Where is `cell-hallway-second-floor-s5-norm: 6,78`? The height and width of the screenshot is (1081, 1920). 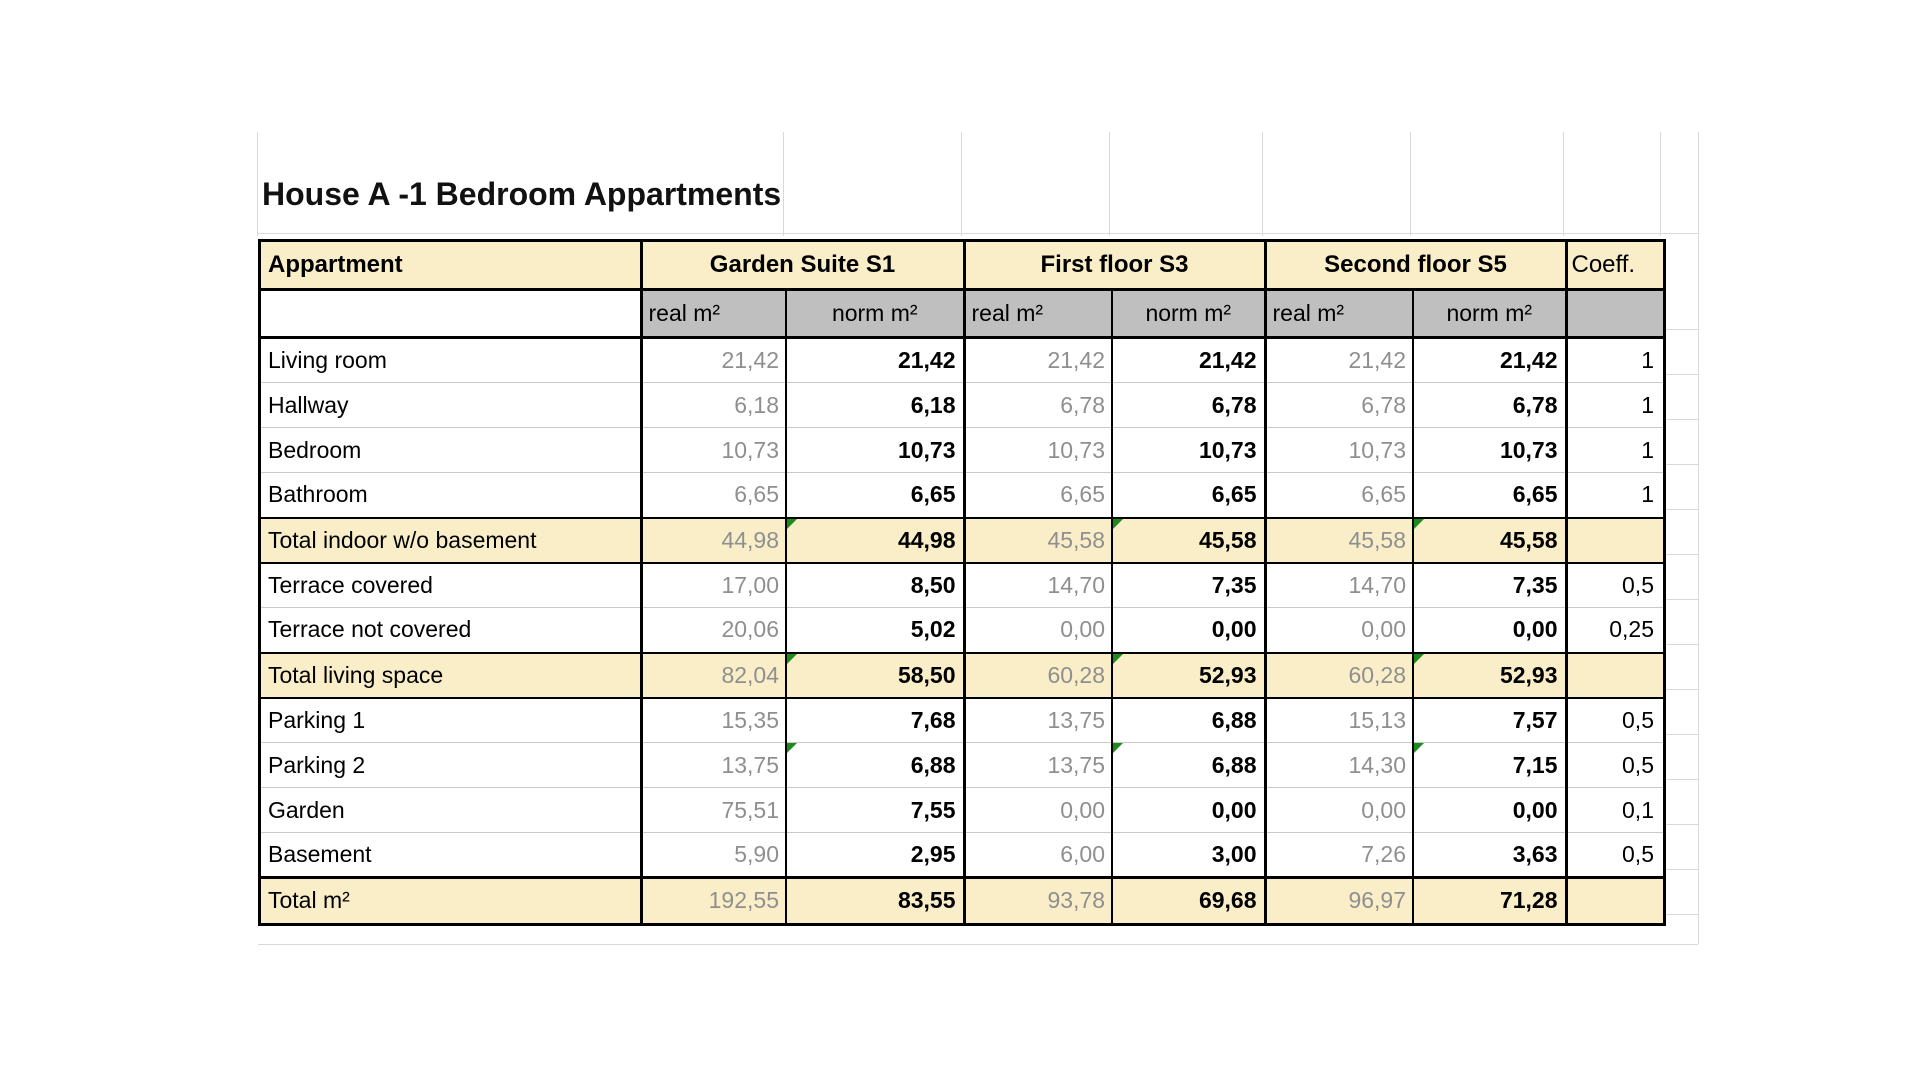 cell-hallway-second-floor-s5-norm: 6,78 is located at coordinates (1490, 405).